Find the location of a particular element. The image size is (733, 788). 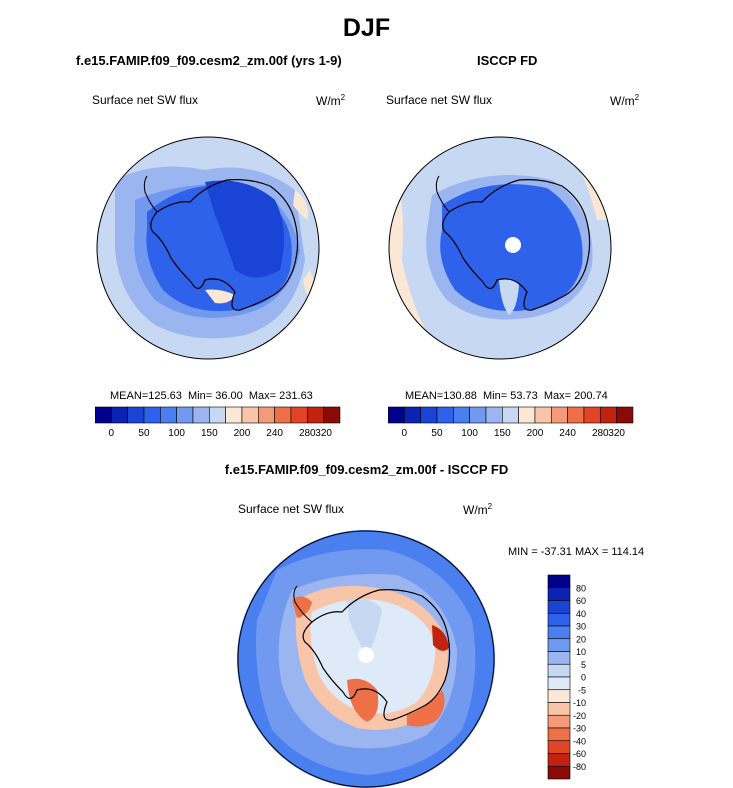

panel1-map-border is located at coordinates (208, 248).